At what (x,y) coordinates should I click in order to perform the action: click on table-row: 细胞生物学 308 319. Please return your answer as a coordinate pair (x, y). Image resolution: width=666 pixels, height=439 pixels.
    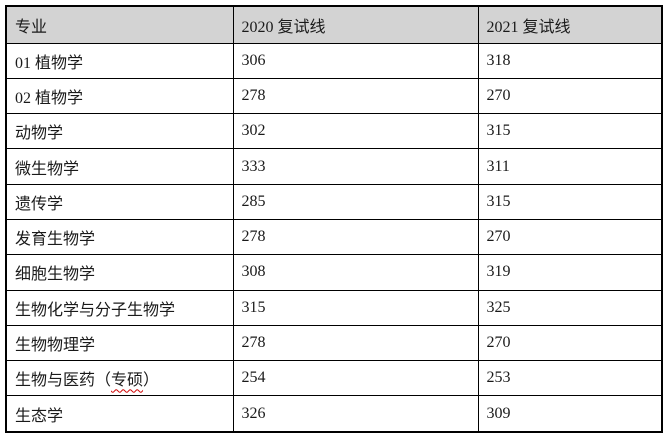
    Looking at the image, I should click on (334, 272).